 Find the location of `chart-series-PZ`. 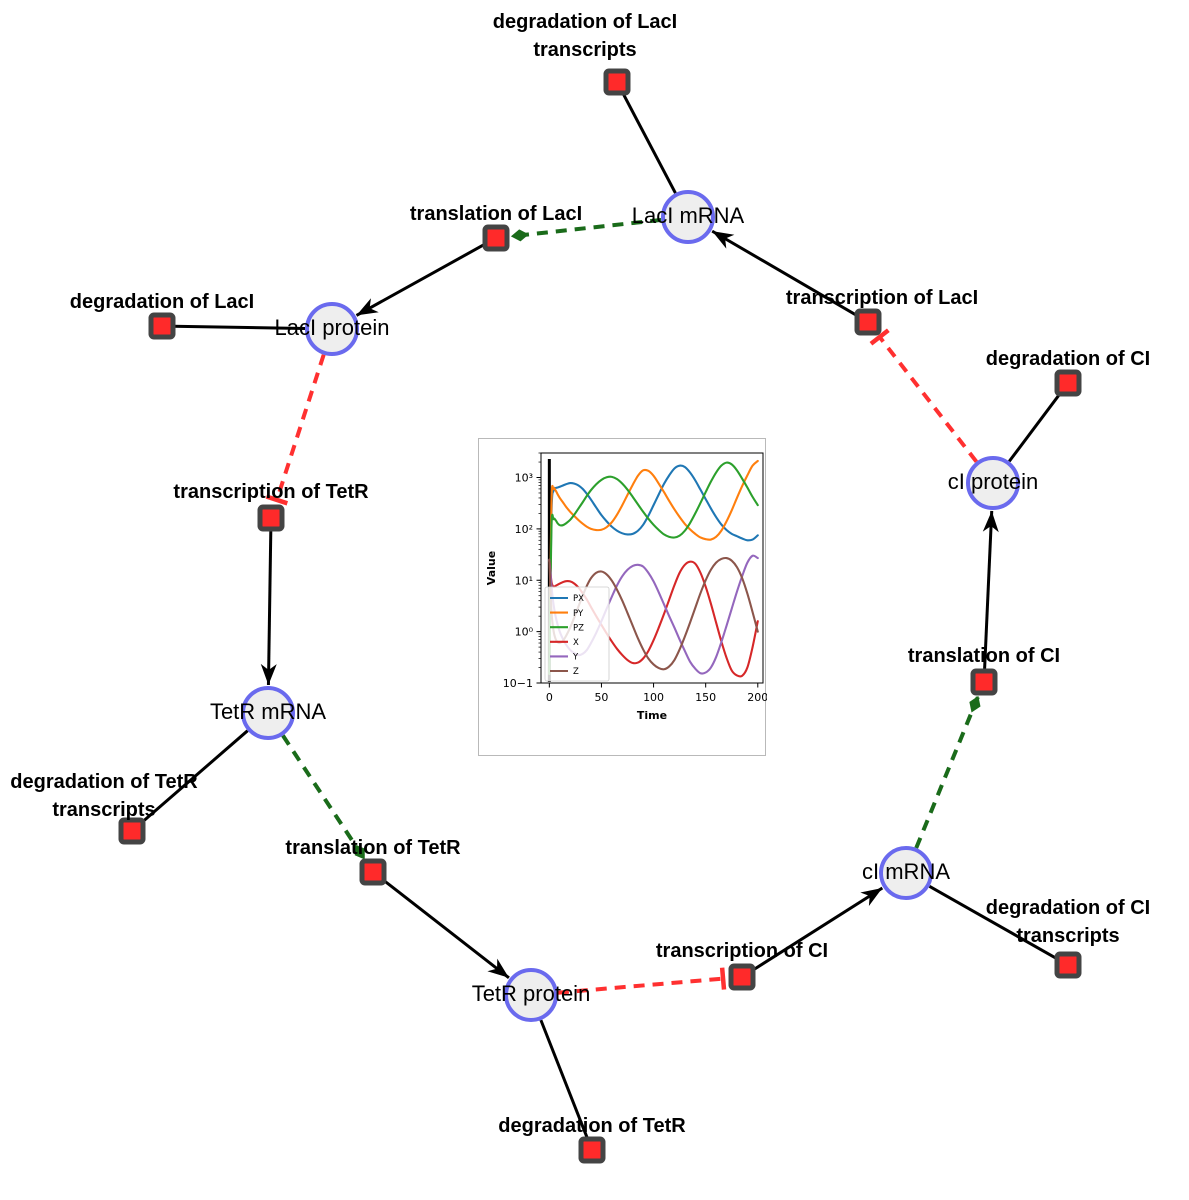

chart-series-PZ is located at coordinates (653, 568).